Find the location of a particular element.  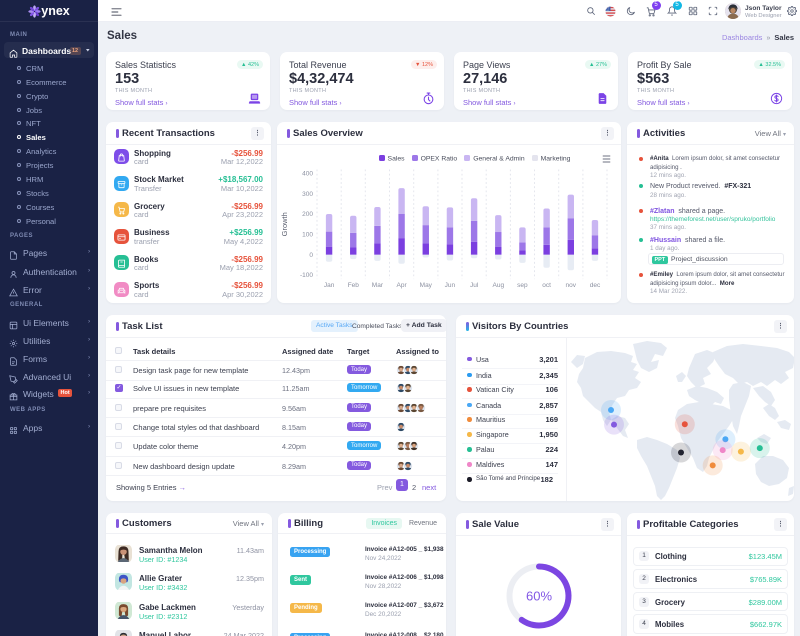

svg-text: Aug is located at coordinates (499, 285).